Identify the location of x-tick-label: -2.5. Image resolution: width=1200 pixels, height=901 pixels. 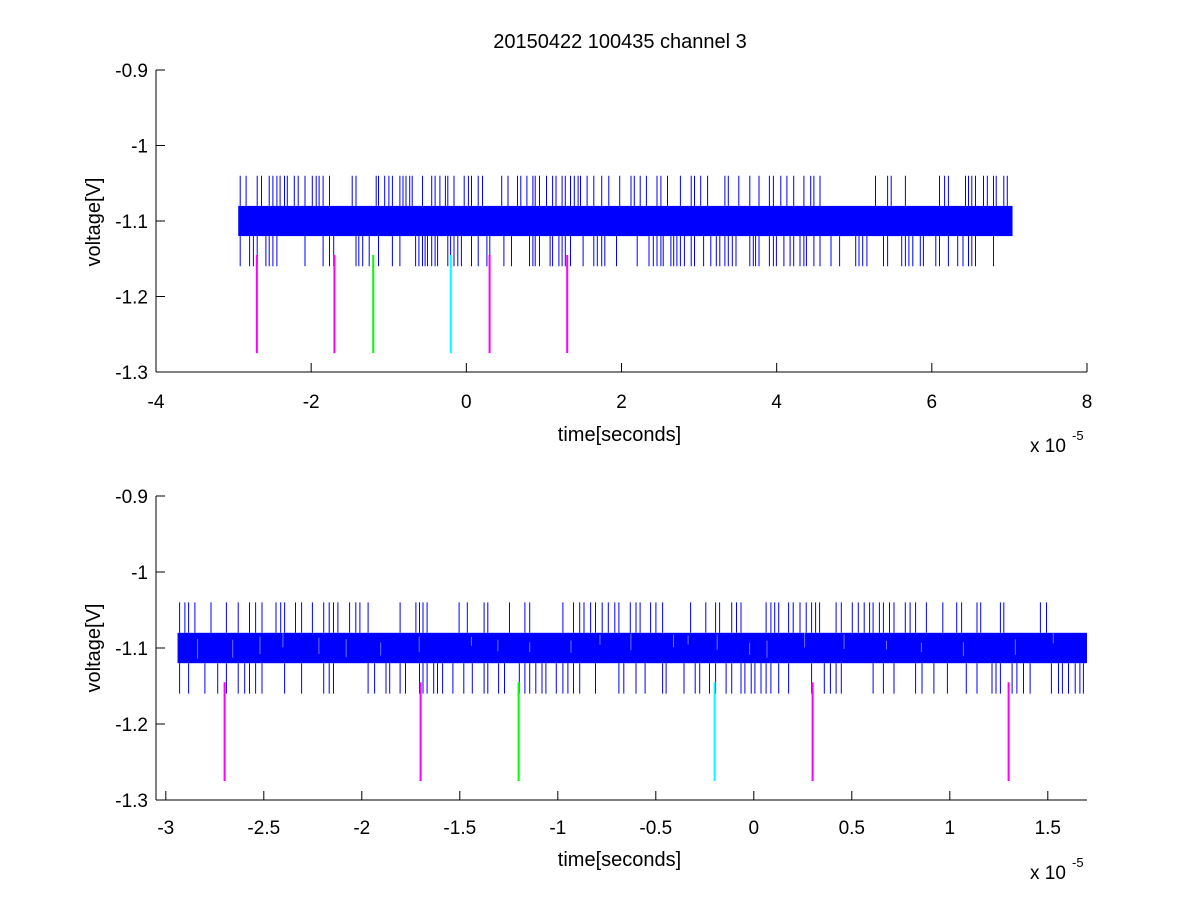
(263, 828).